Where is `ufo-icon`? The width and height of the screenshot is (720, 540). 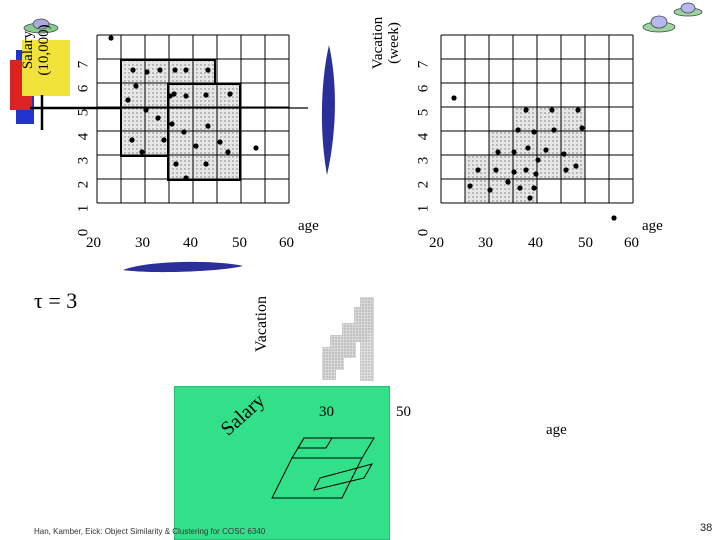 ufo-icon is located at coordinates (672, 17).